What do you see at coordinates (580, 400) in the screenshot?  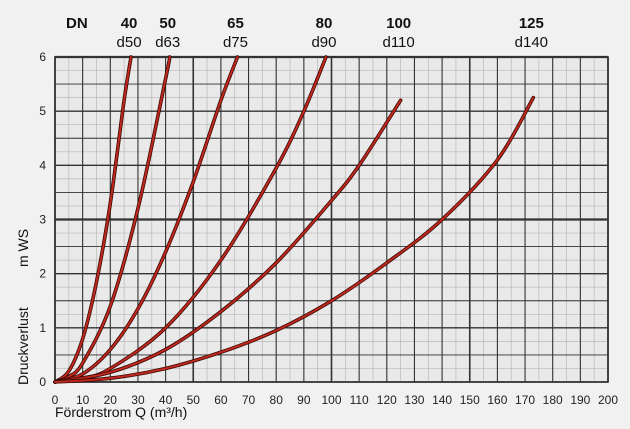 I see `x-tick-label: 190` at bounding box center [580, 400].